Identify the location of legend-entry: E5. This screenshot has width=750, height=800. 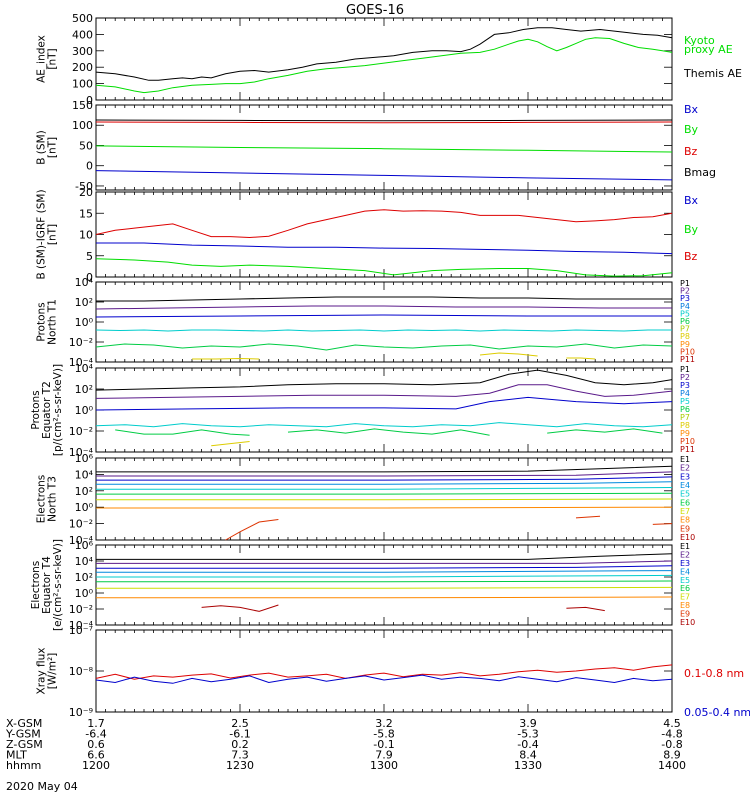
(685, 580).